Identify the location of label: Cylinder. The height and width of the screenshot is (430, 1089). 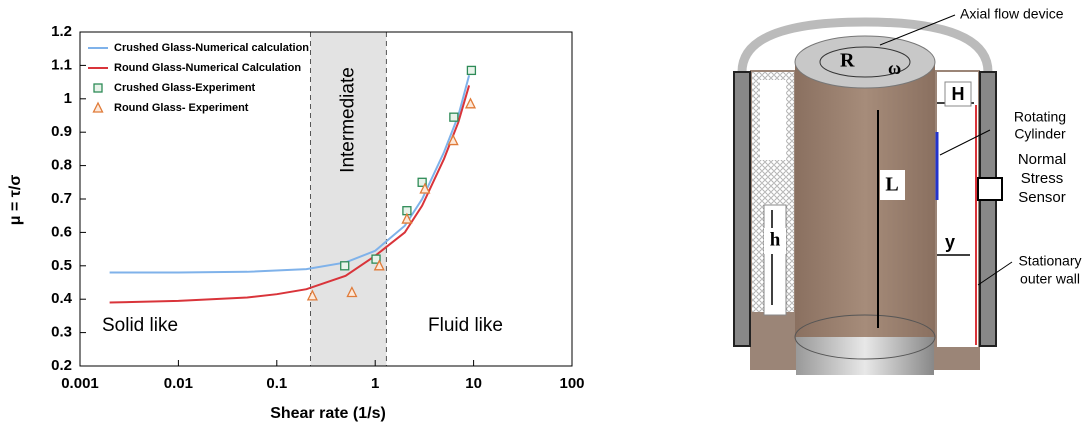
(1040, 134).